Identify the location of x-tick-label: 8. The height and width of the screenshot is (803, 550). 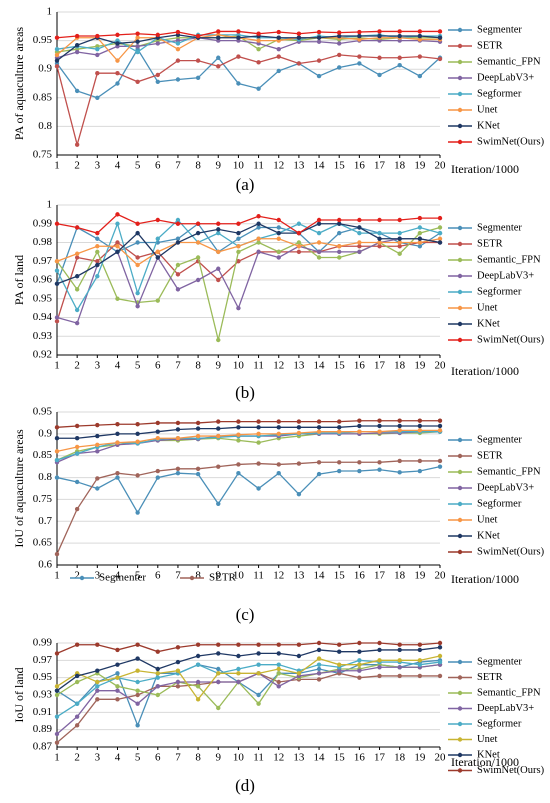
(198, 758).